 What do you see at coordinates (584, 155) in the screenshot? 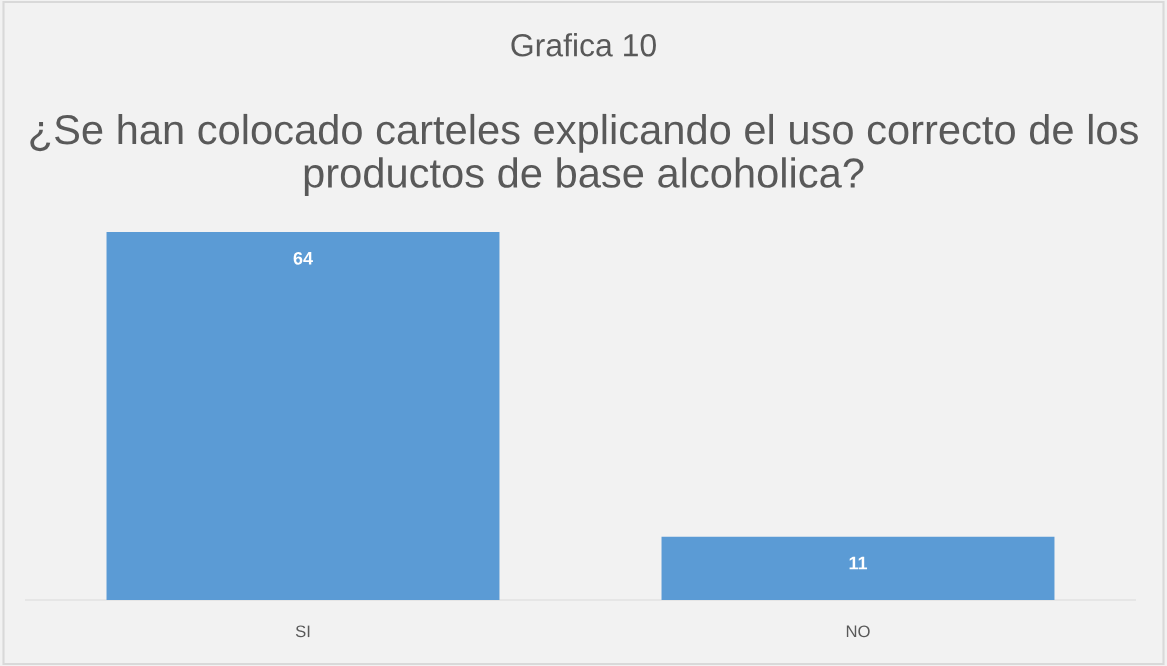
I see `chart-subtitle: ¿Se han colocado carteles explicando el uso correcto de los productos de base alcoholica?` at bounding box center [584, 155].